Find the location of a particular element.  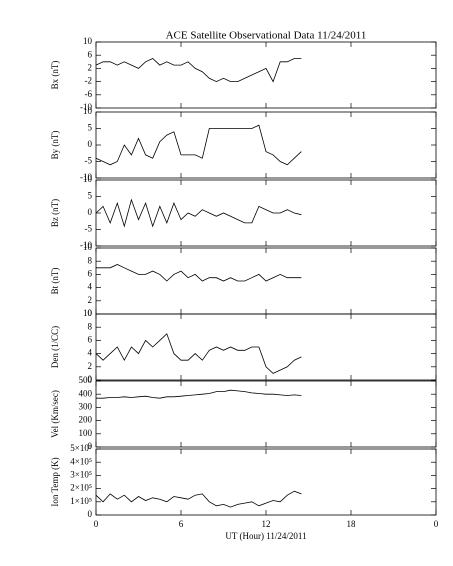

y-tick-label: 500 is located at coordinates (86, 380).